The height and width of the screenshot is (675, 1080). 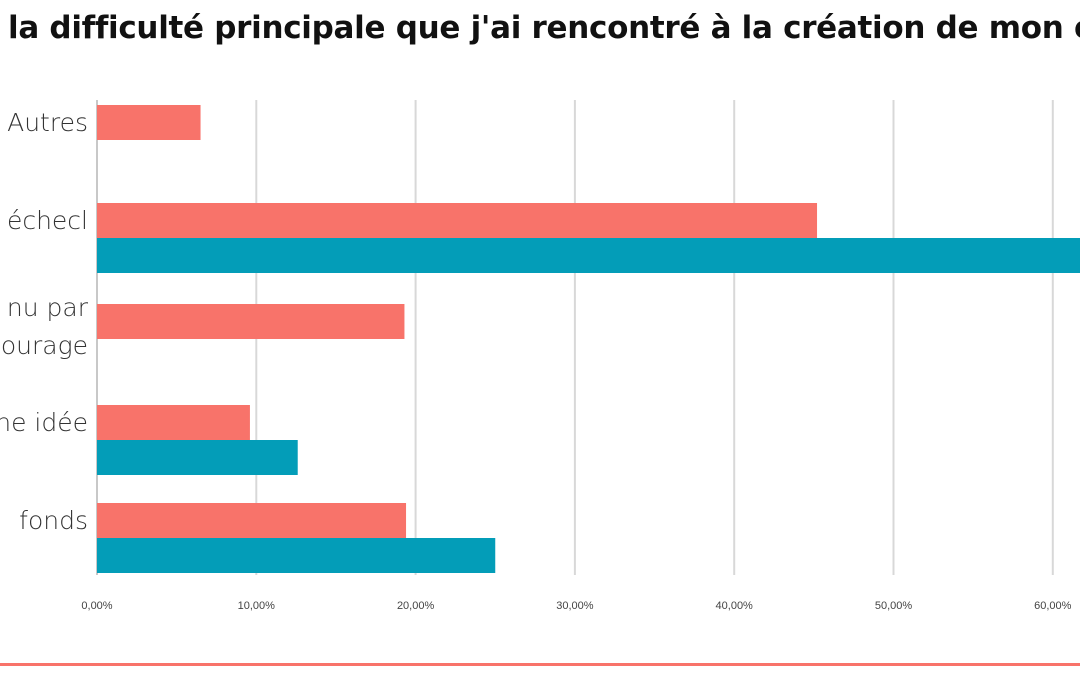 What do you see at coordinates (457, 220) in the screenshot?
I see `bar-s0-c1` at bounding box center [457, 220].